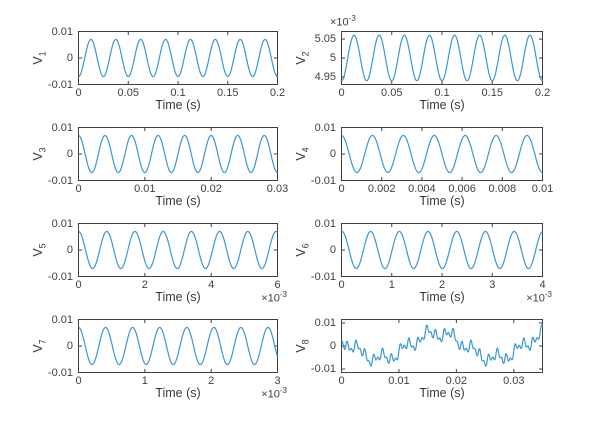 The image size is (600, 438). Describe the element at coordinates (502, 189) in the screenshot. I see `x-tick-label: 0.008` at that location.